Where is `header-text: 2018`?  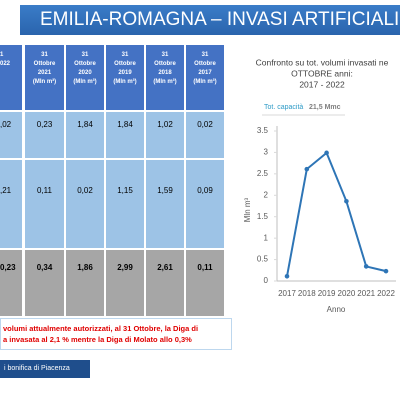
header-text: 2018 is located at coordinates (165, 73).